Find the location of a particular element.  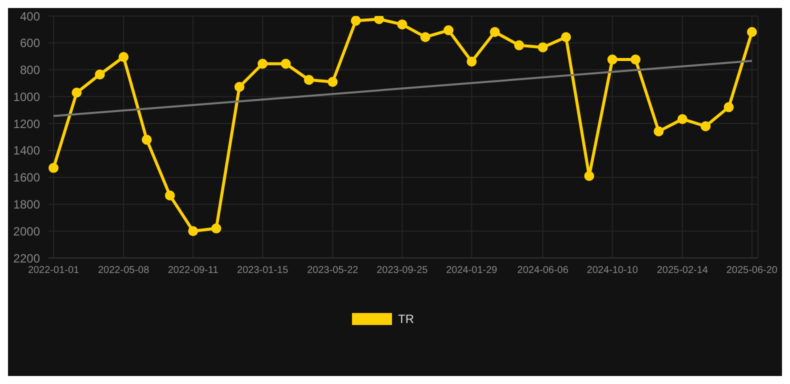

x-tick-label: 2025-06-20 is located at coordinates (752, 270).